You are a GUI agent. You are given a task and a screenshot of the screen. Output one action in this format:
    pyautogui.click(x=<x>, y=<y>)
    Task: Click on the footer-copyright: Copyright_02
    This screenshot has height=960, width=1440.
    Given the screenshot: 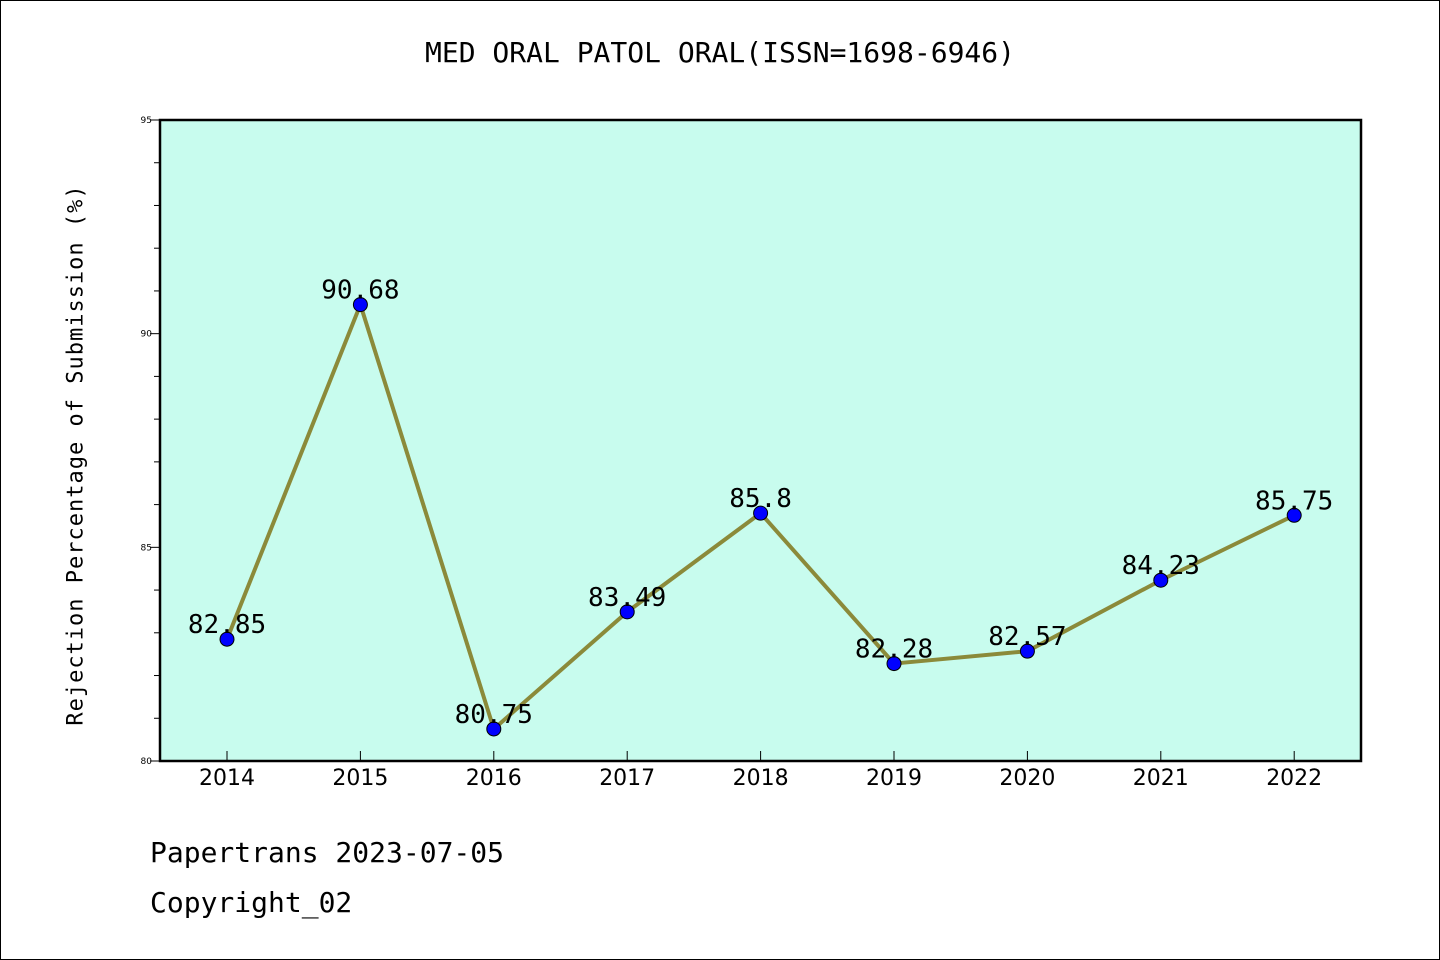 What is the action you would take?
    pyautogui.click(x=251, y=902)
    